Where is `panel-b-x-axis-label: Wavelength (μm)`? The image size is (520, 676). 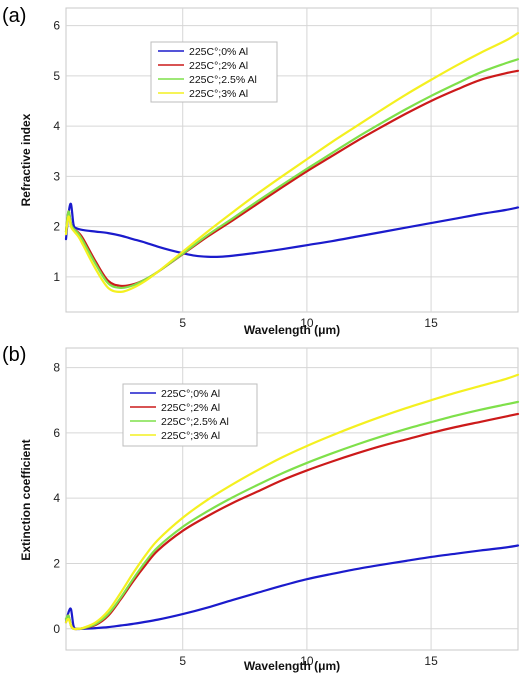
panel-b-x-axis-label: Wavelength (μm) is located at coordinates (292, 666).